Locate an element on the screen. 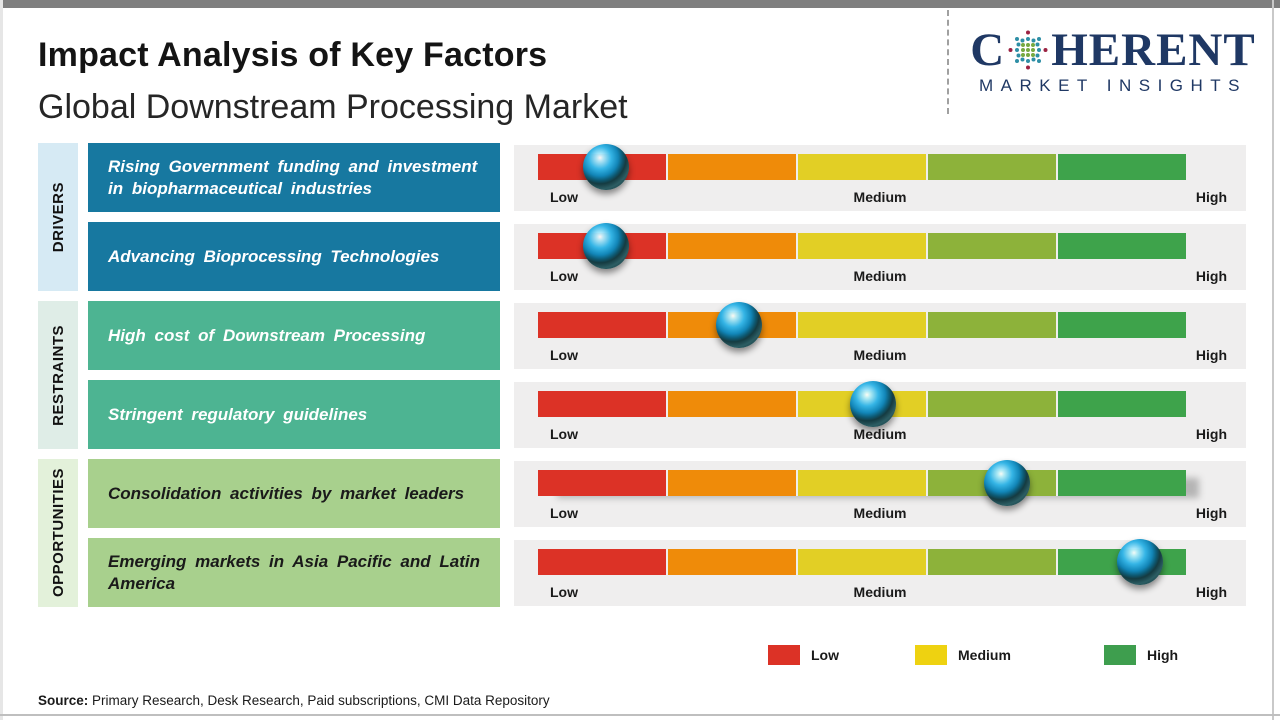 Image resolution: width=1280 pixels, height=720 pixels. legend-swatch-high is located at coordinates (1120, 655).